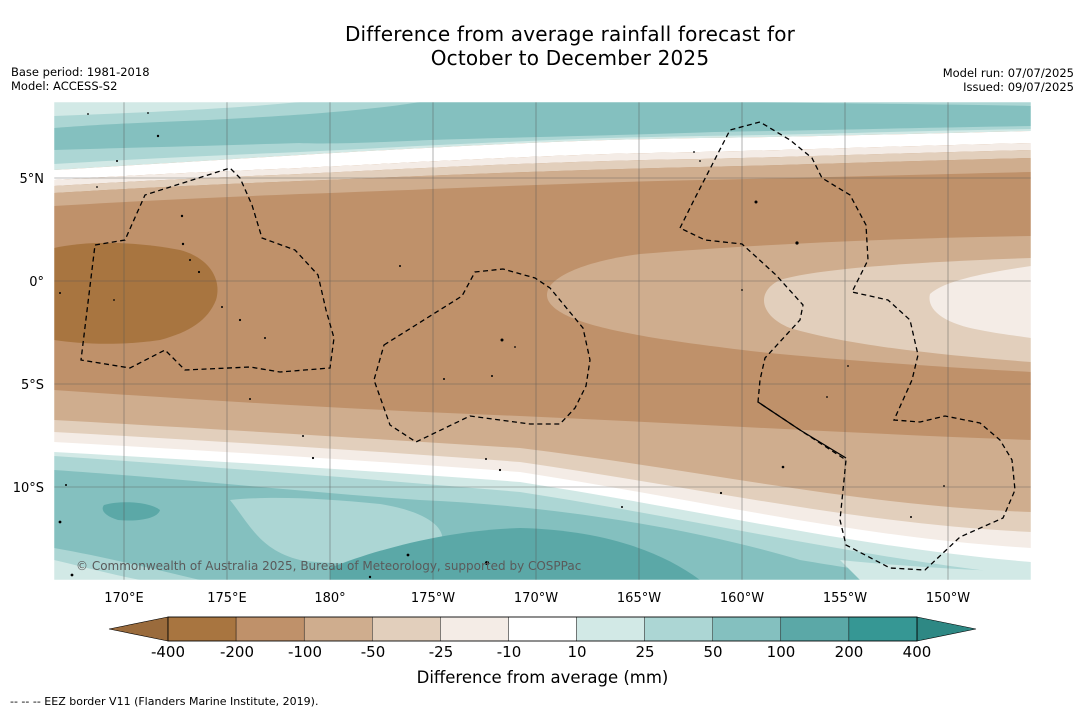 The image size is (1085, 713). Describe the element at coordinates (28, 334) in the screenshot. I see `latitude-labels: 5°N 0° 5°S 10°S` at that location.